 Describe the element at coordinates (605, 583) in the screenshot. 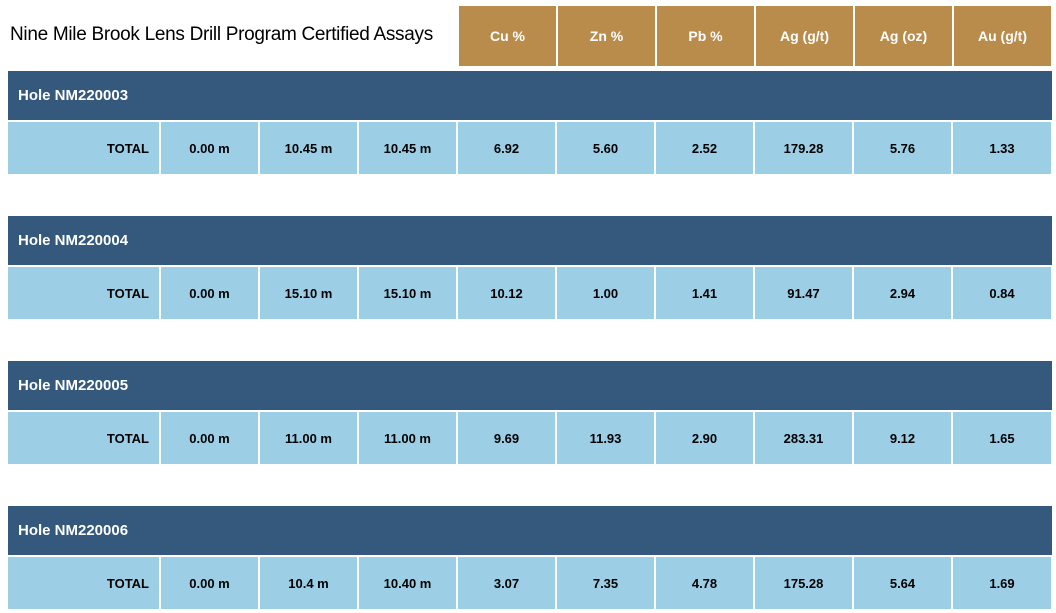

I see `cell-zn: 7.35` at that location.